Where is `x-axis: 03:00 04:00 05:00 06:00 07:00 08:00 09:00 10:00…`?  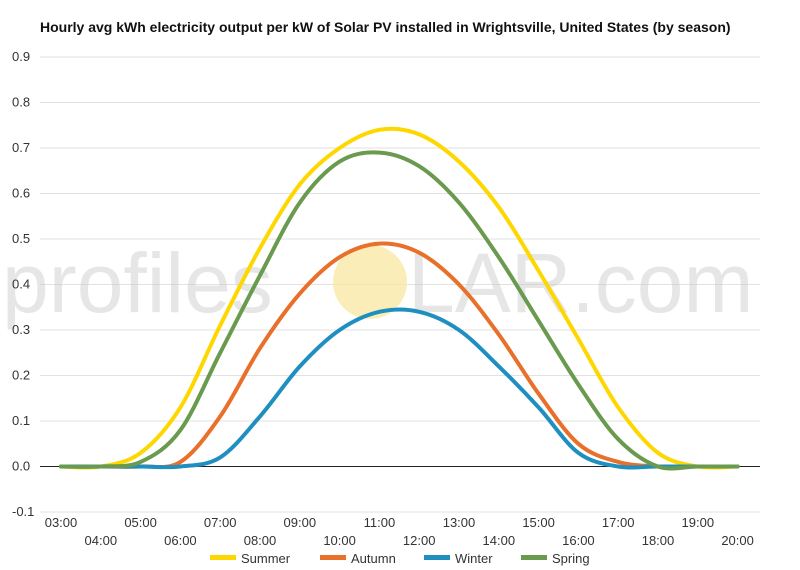 x-axis: 03:00 04:00 05:00 06:00 07:00 08:00 09:00 10:00… is located at coordinates (399, 531).